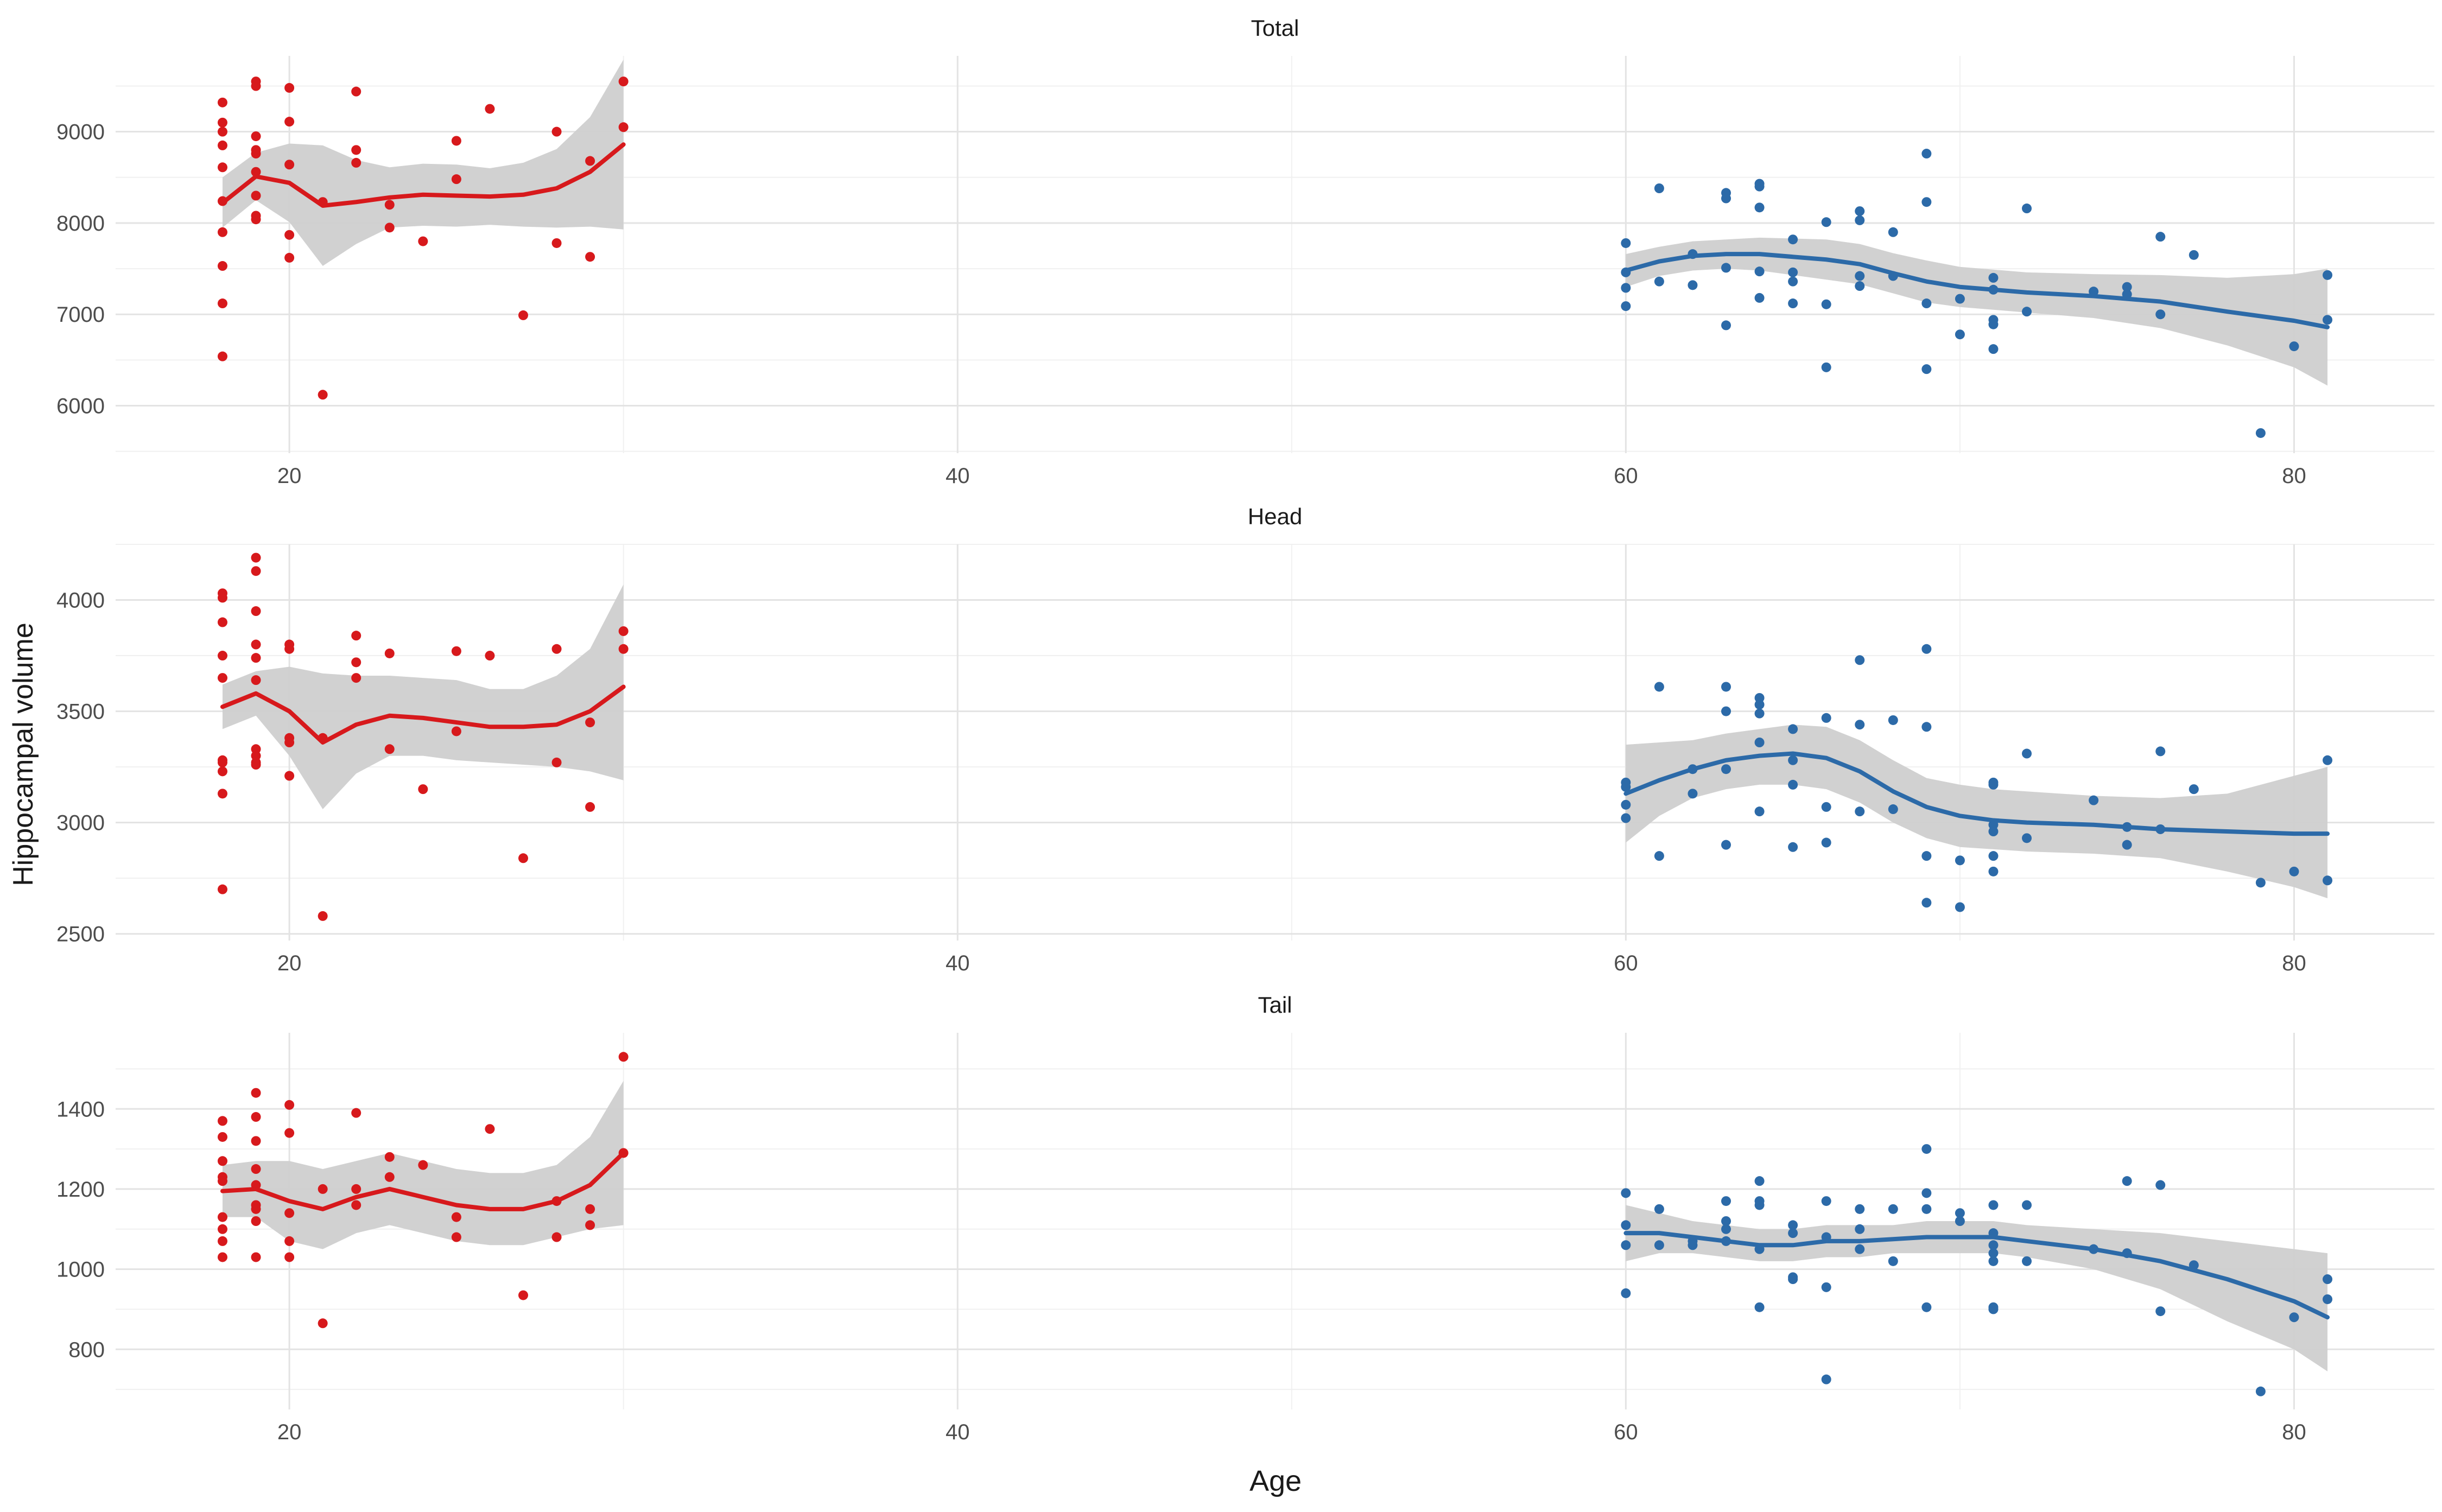 The image size is (2442, 1512). Describe the element at coordinates (423, 714) in the screenshot. I see `smooth-fit-line` at that location.